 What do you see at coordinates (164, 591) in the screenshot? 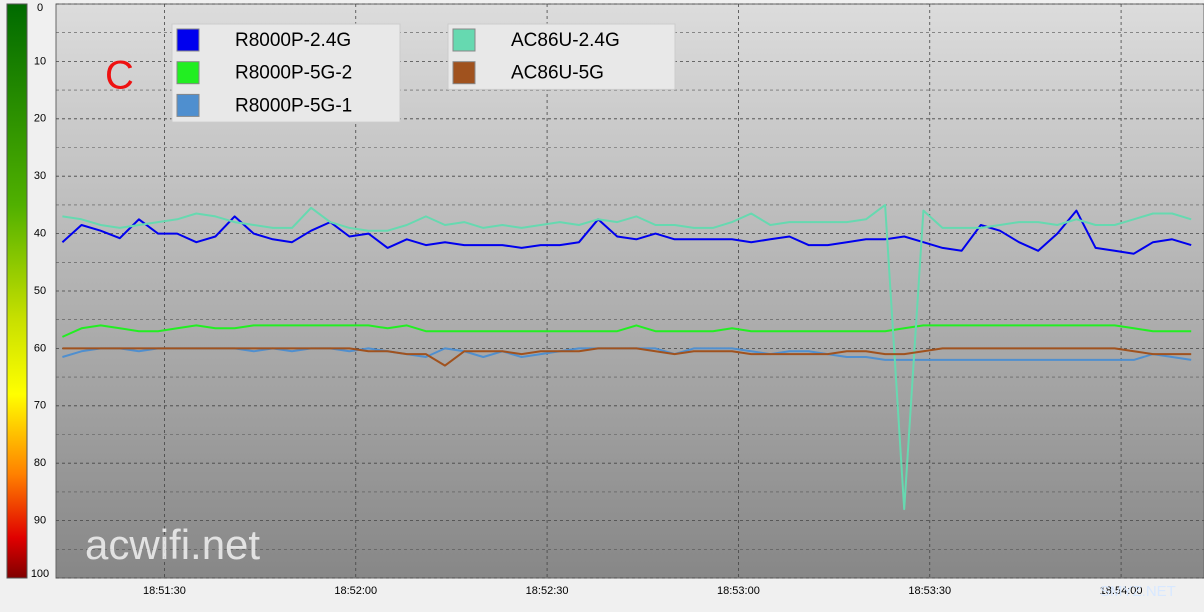
I see `x-tick-label: 18:51:30` at bounding box center [164, 591].